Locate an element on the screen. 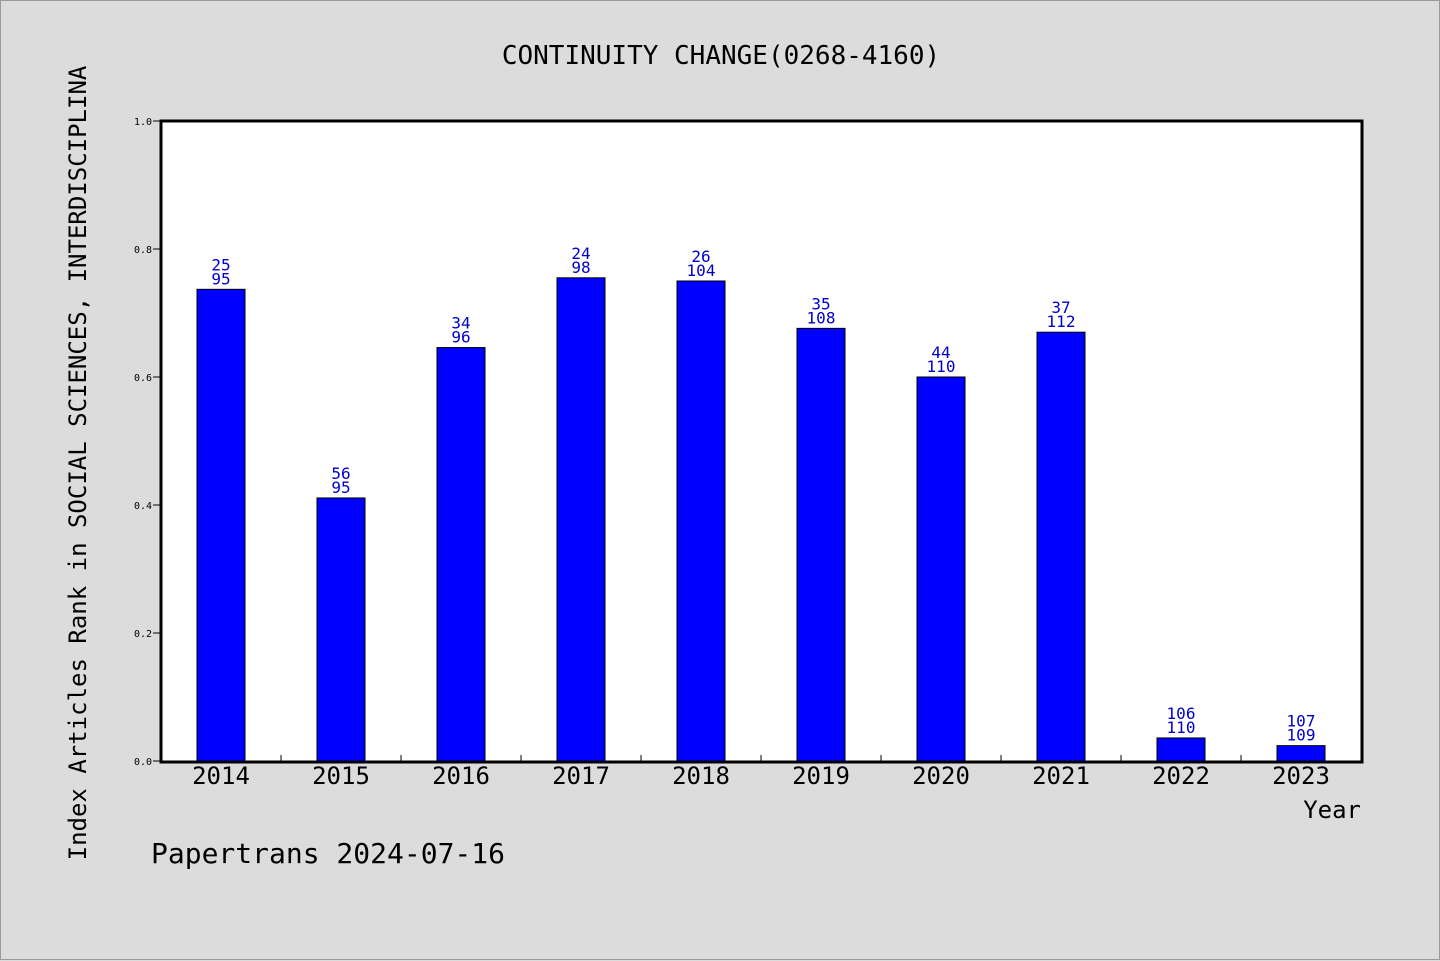 The image size is (1440, 961). x-axis-ticks: 2014 2015 2016 2017 2018 2019 2020 2021 2022 2023 is located at coordinates (761, 772).